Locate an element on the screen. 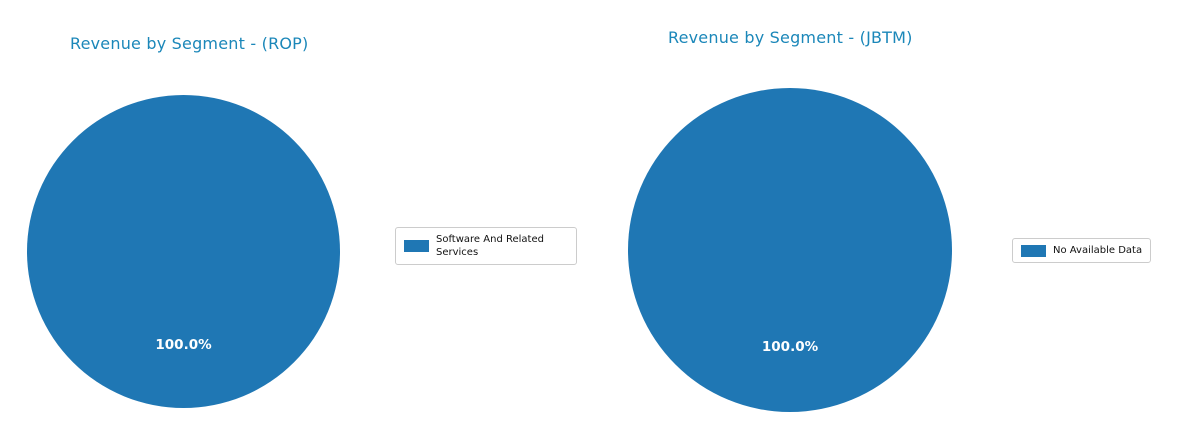 The width and height of the screenshot is (1200, 440). legend-label-rop: Software And Related Services is located at coordinates (490, 246).